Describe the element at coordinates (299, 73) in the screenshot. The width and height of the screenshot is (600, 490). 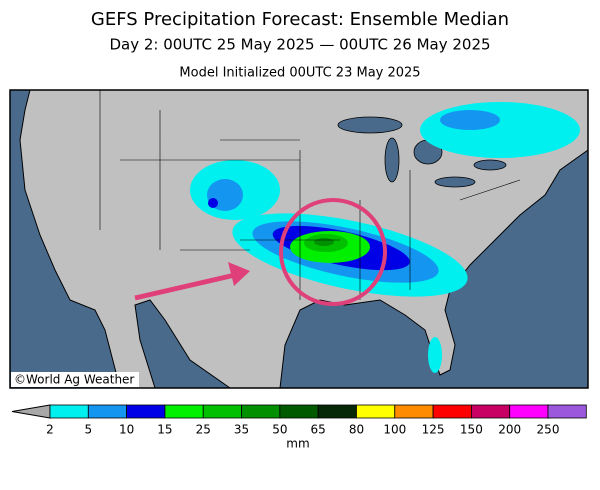
I see `init-time: Model Initialized 00UTC 23 May 2025` at that location.